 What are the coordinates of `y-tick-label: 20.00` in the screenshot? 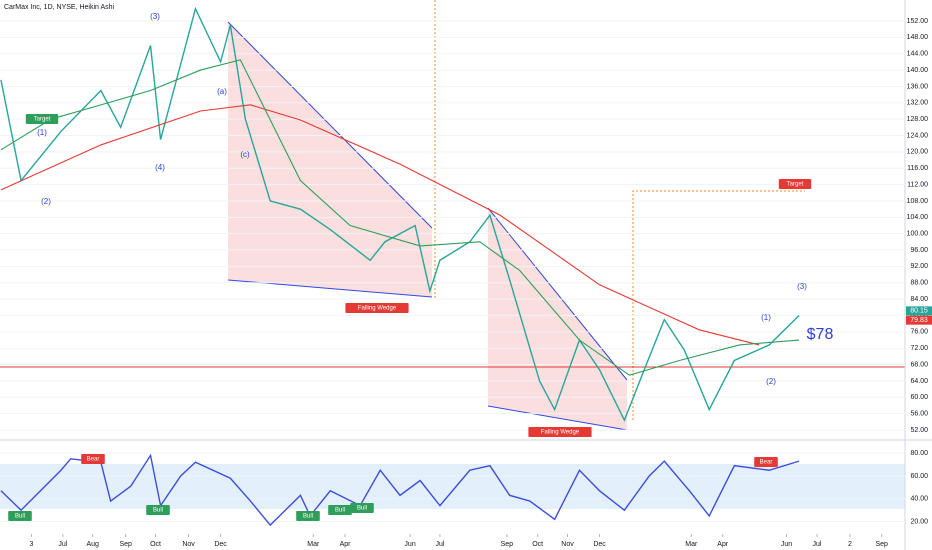 It's located at (919, 521).